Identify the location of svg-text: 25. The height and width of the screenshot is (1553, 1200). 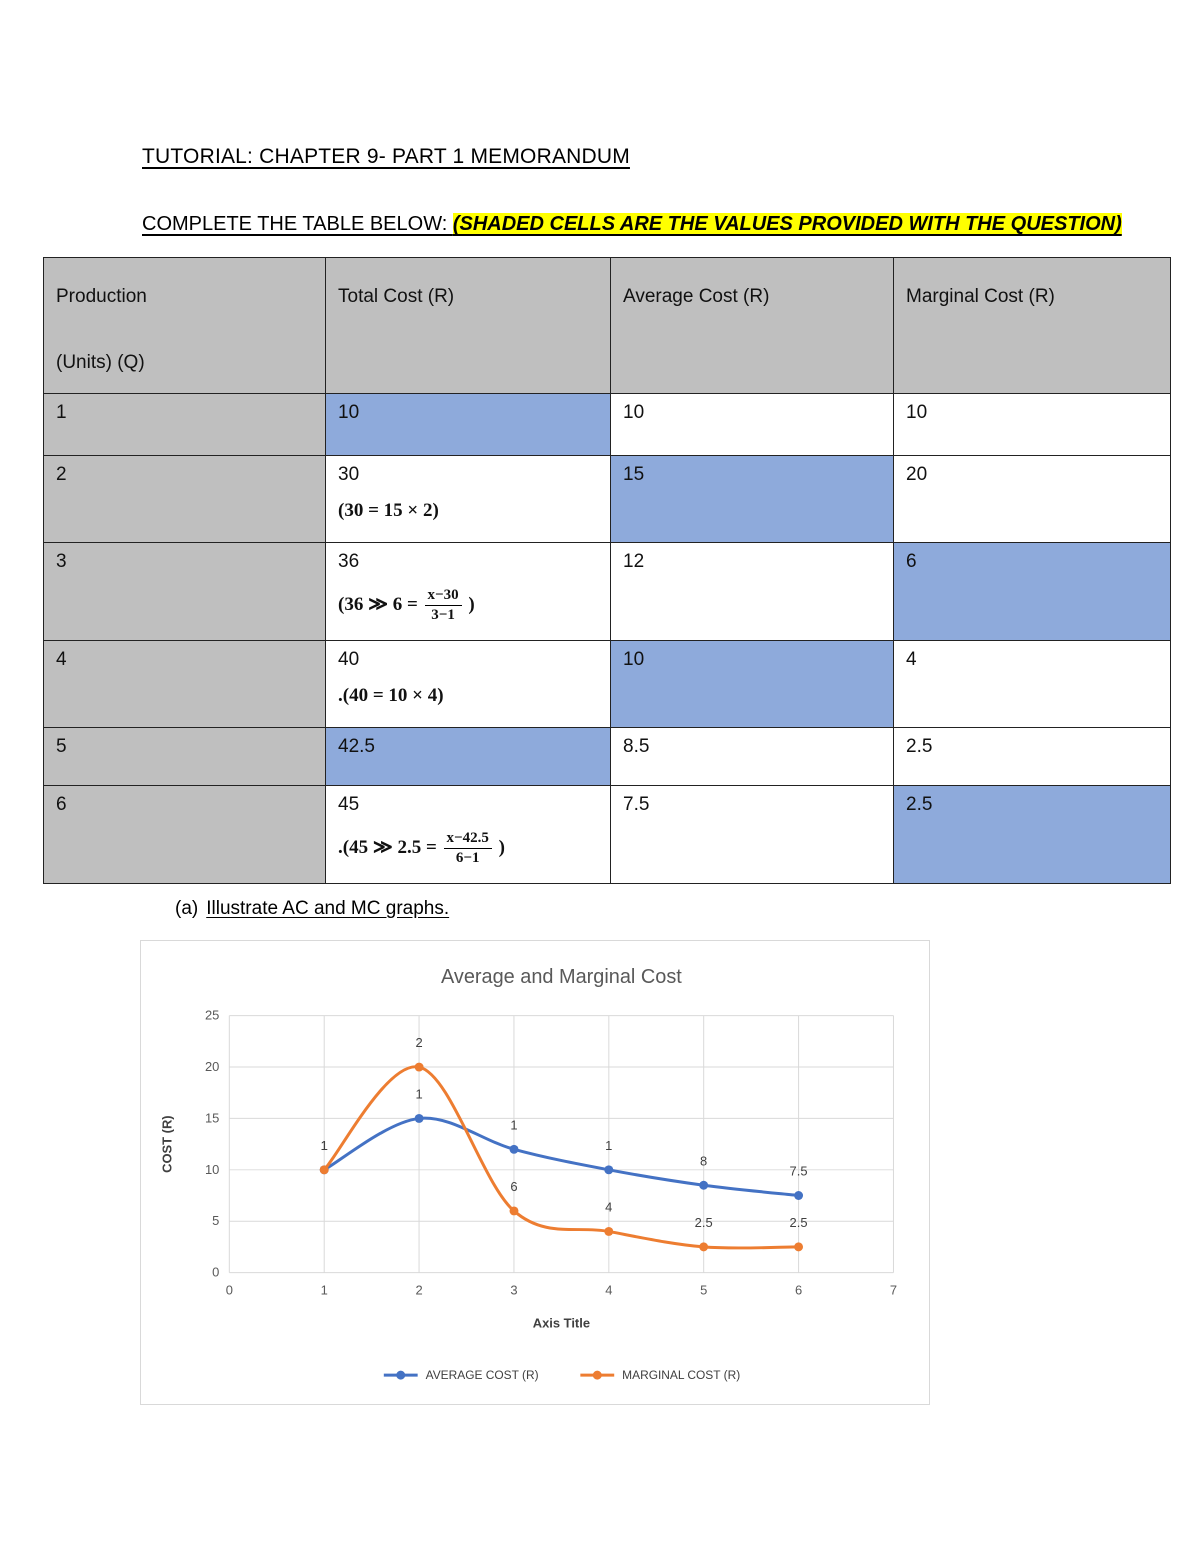
(212, 1015).